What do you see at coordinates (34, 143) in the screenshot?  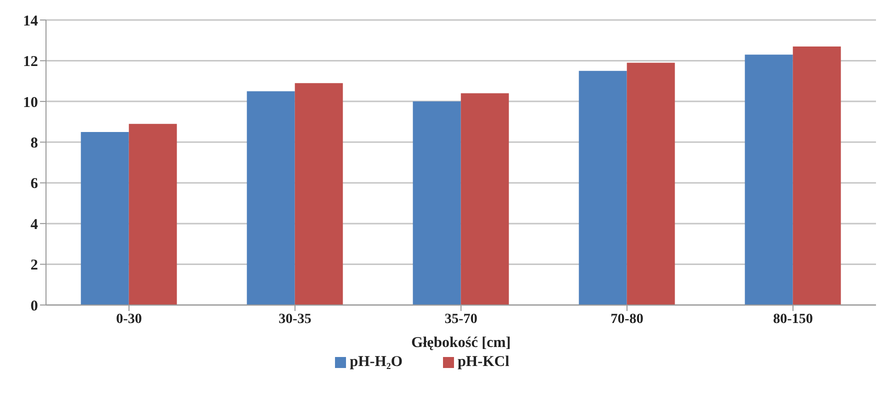 I see `y-tick-label: 8` at bounding box center [34, 143].